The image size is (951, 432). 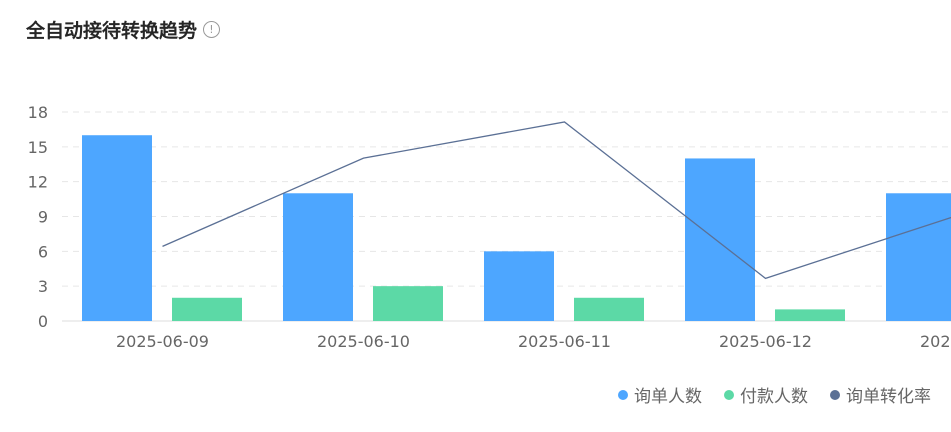 I want to click on y-tick-label: 18, so click(x=38, y=112).